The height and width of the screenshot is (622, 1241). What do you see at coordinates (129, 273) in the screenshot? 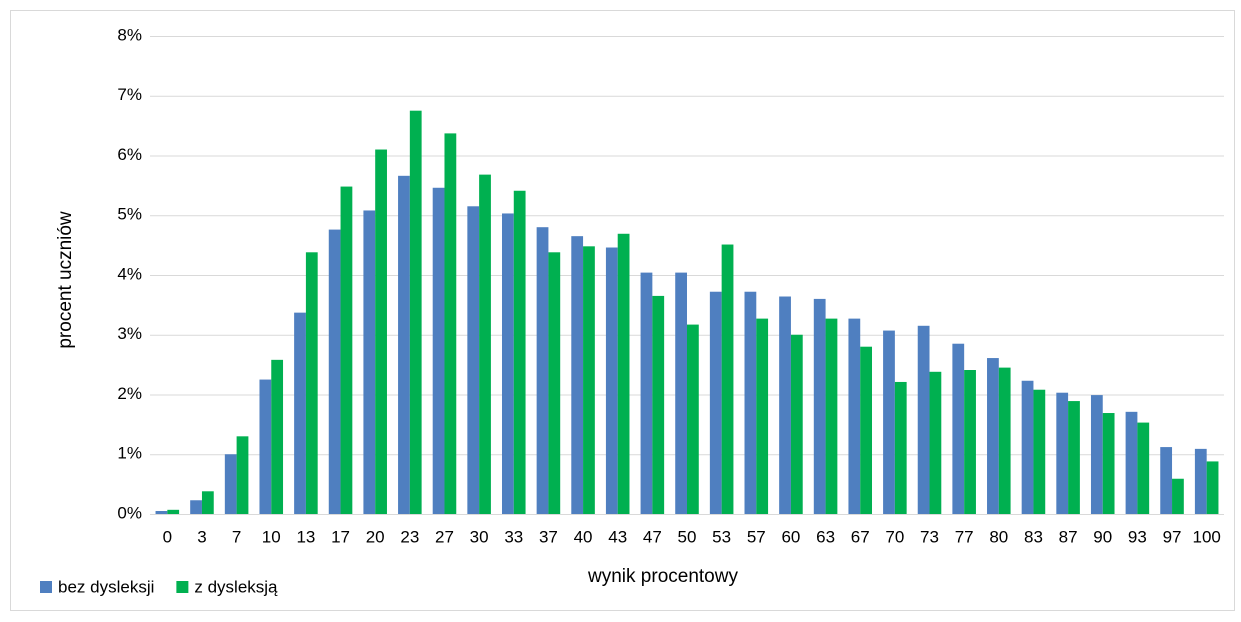
I see `y-tick-label: 4%` at bounding box center [129, 273].